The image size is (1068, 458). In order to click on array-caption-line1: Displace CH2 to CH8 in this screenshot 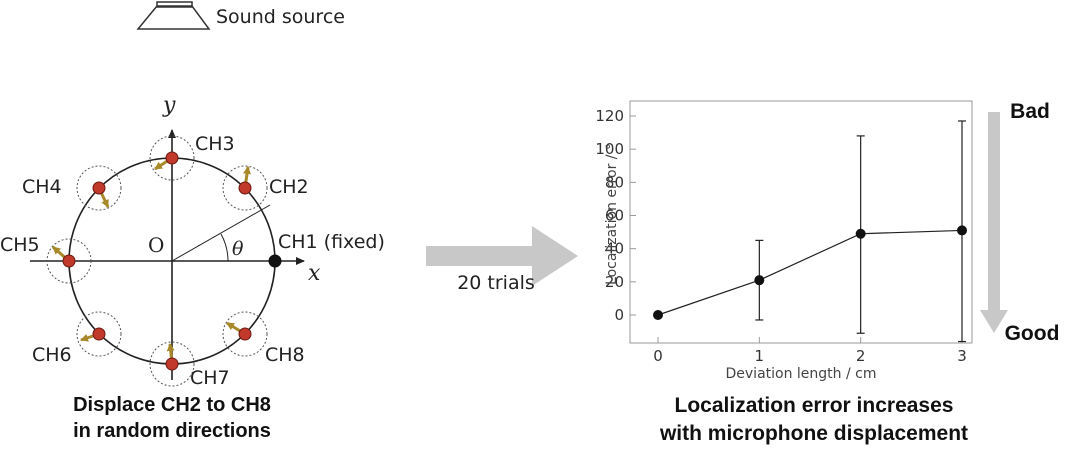, I will do `click(172, 405)`.